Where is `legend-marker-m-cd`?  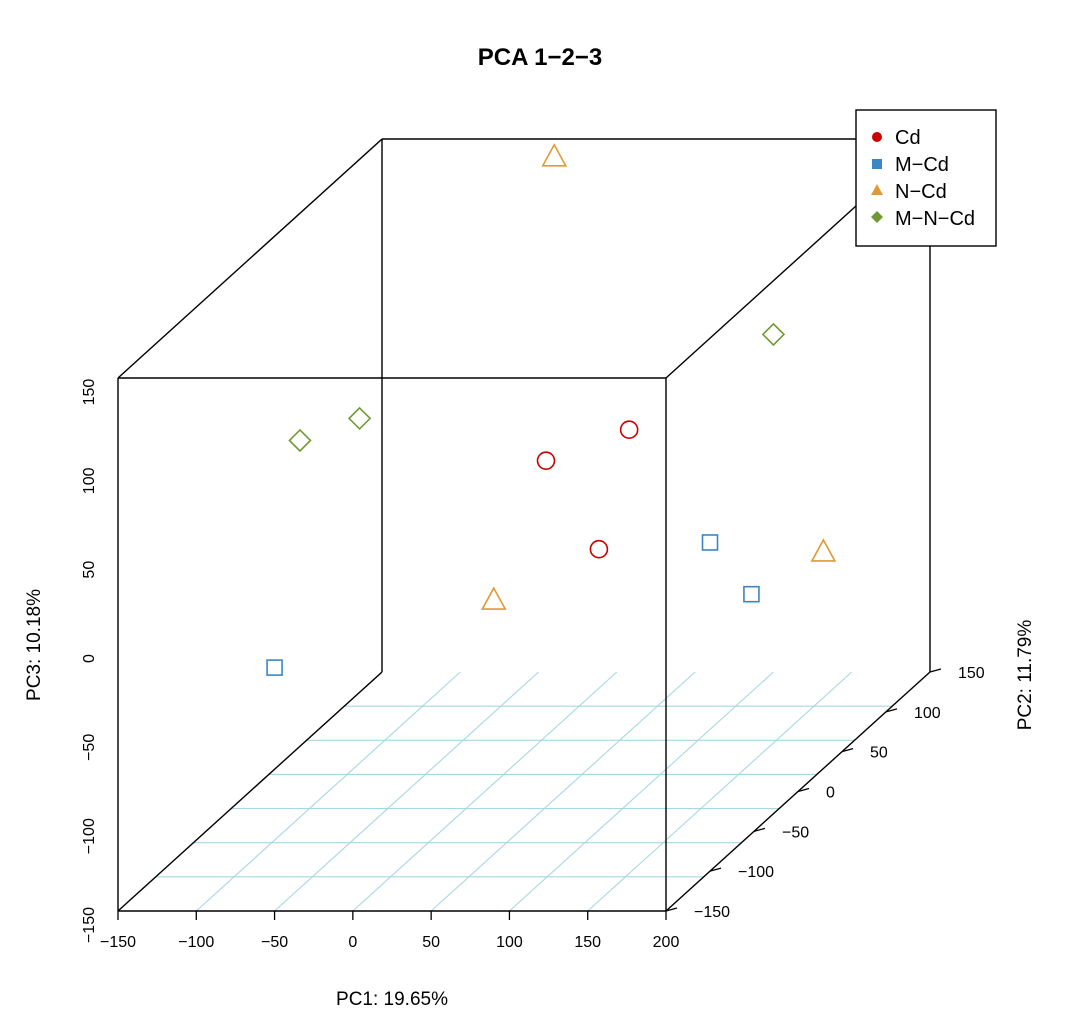
legend-marker-m-cd is located at coordinates (877, 164).